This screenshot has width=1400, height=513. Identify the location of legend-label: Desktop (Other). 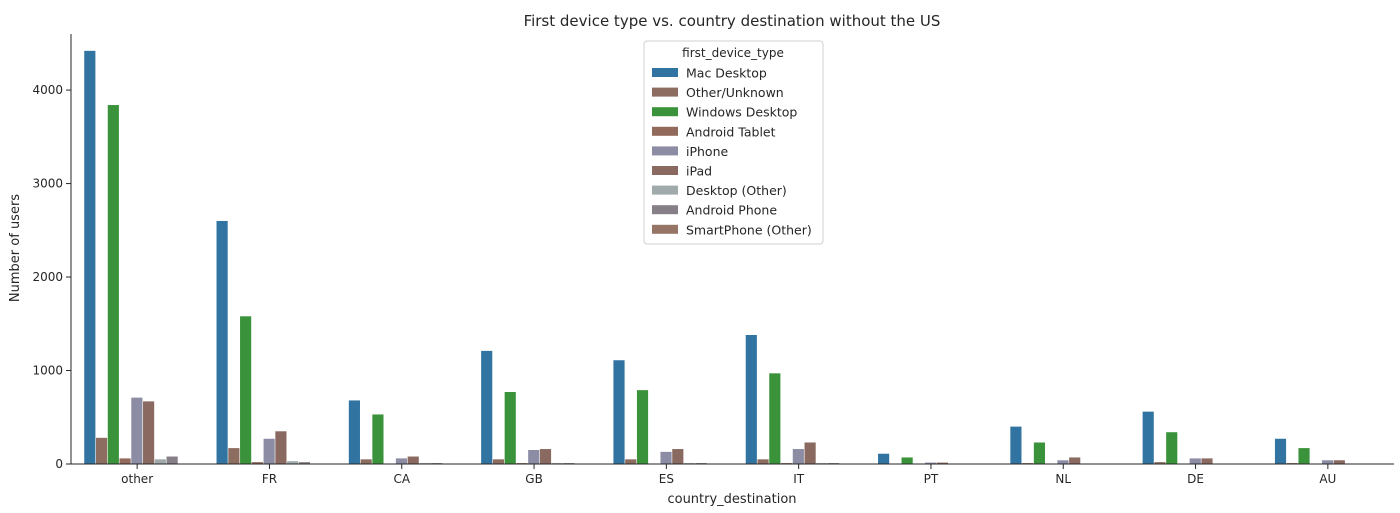
(736, 190).